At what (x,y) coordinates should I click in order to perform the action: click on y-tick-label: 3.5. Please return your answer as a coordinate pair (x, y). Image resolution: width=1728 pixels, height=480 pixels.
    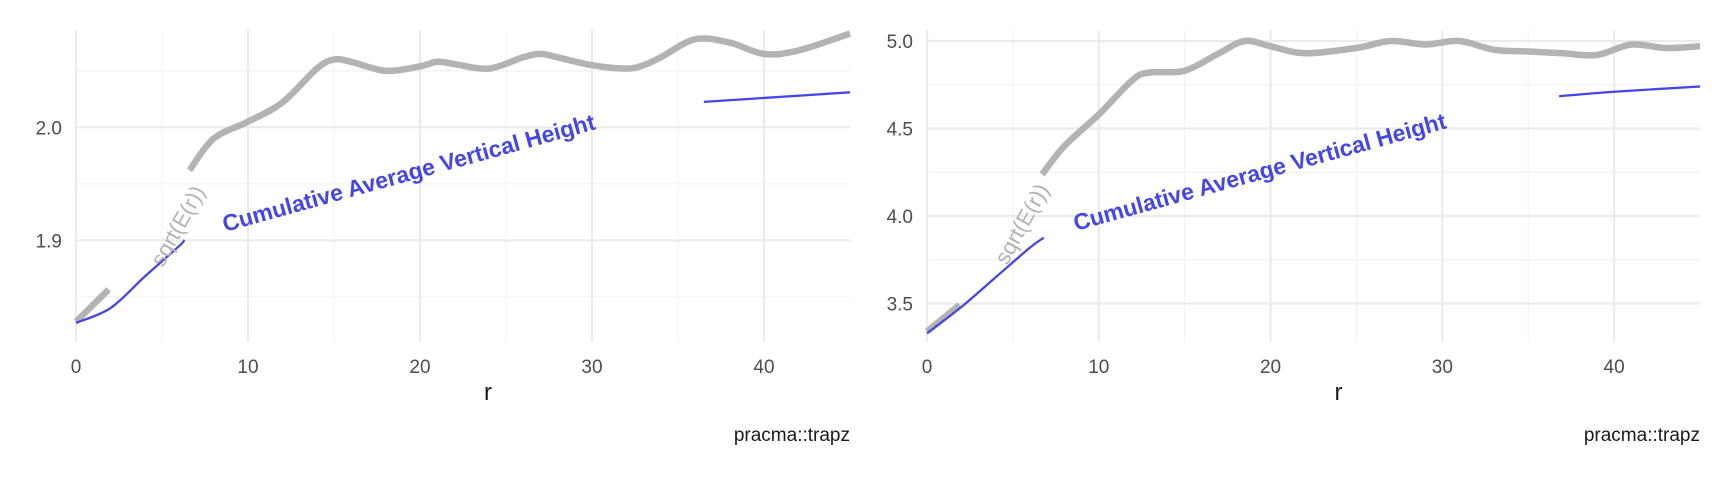
    Looking at the image, I should click on (900, 305).